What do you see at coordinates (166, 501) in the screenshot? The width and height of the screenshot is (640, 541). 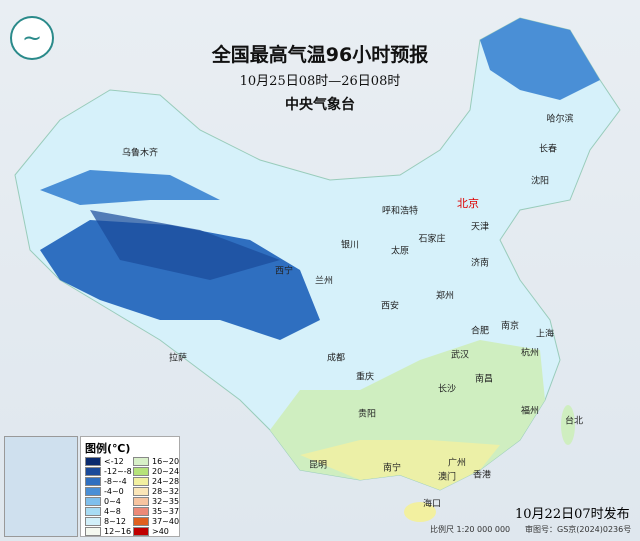 I see `legend-label: 32~35` at bounding box center [166, 501].